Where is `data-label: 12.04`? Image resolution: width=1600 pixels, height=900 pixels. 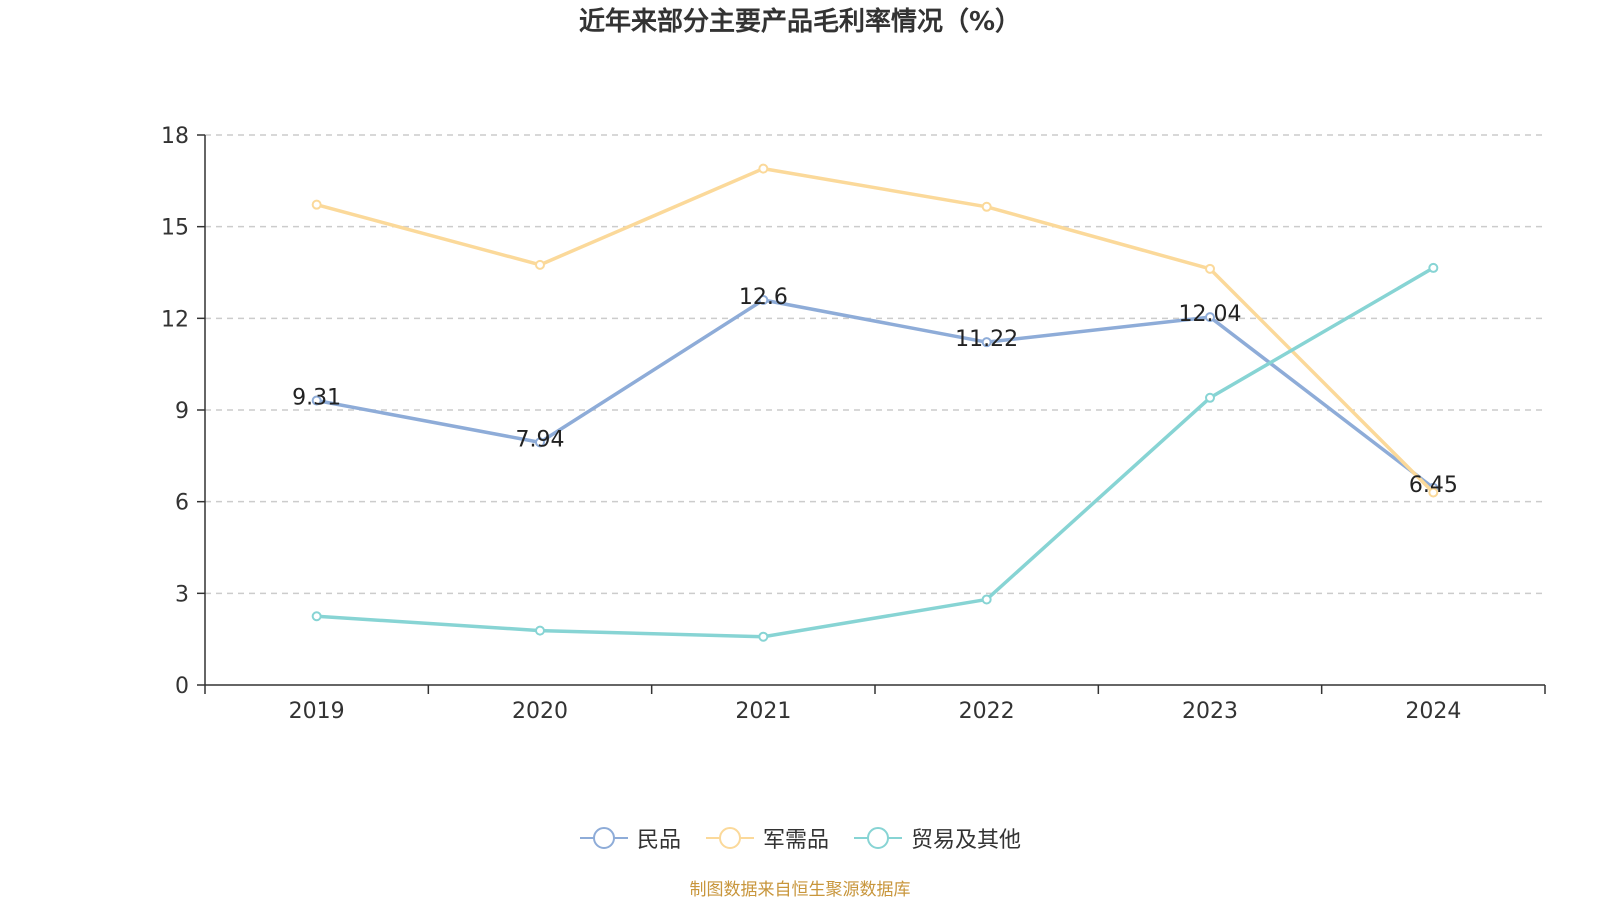
data-label: 12.04 is located at coordinates (1210, 314).